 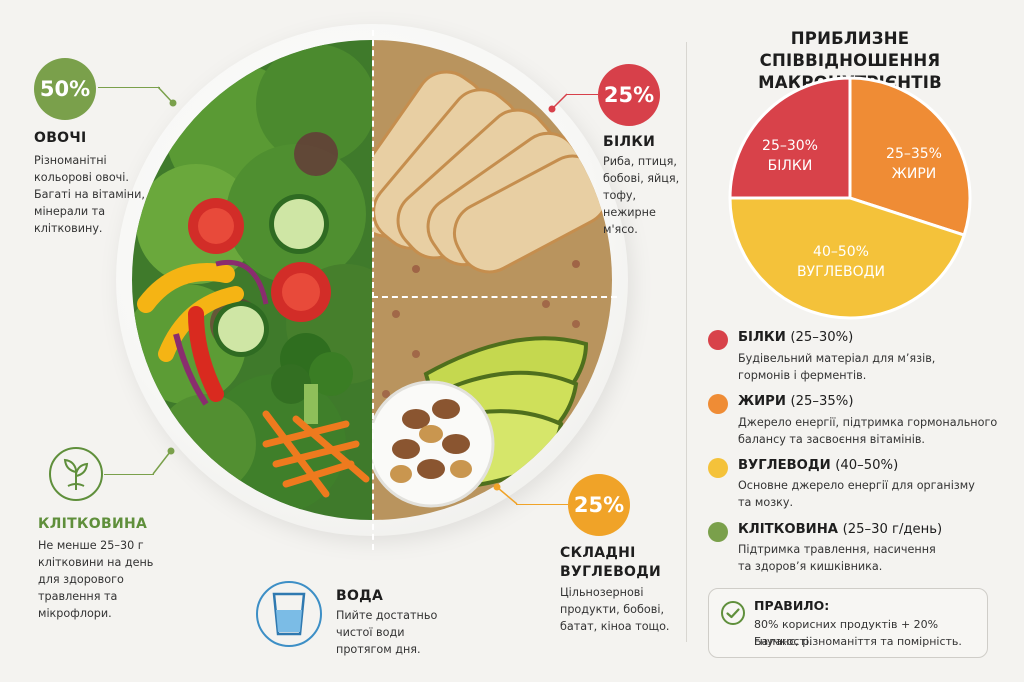 I want to click on macro-pie-chart, so click(x=850, y=198).